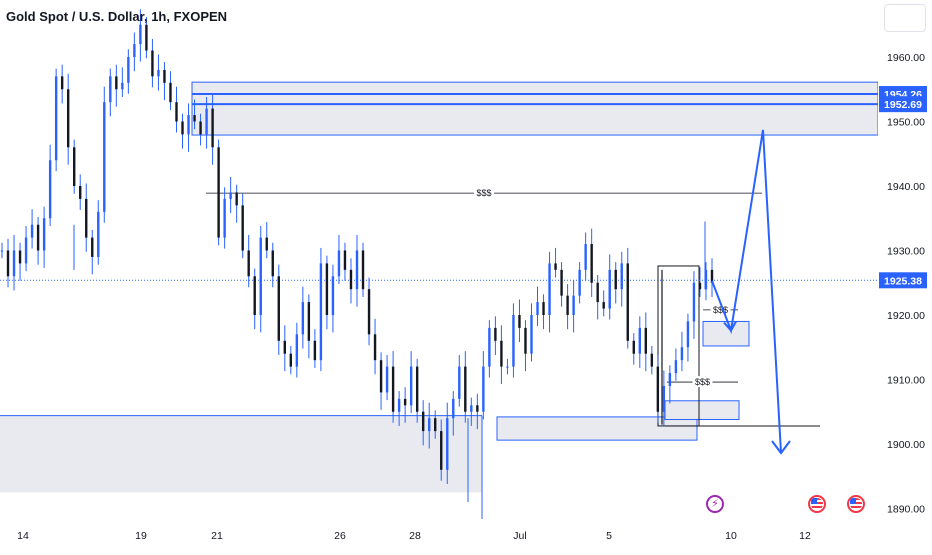 This screenshot has height=555, width=932. Describe the element at coordinates (519, 536) in the screenshot. I see `x-tick-label: Jul` at that location.